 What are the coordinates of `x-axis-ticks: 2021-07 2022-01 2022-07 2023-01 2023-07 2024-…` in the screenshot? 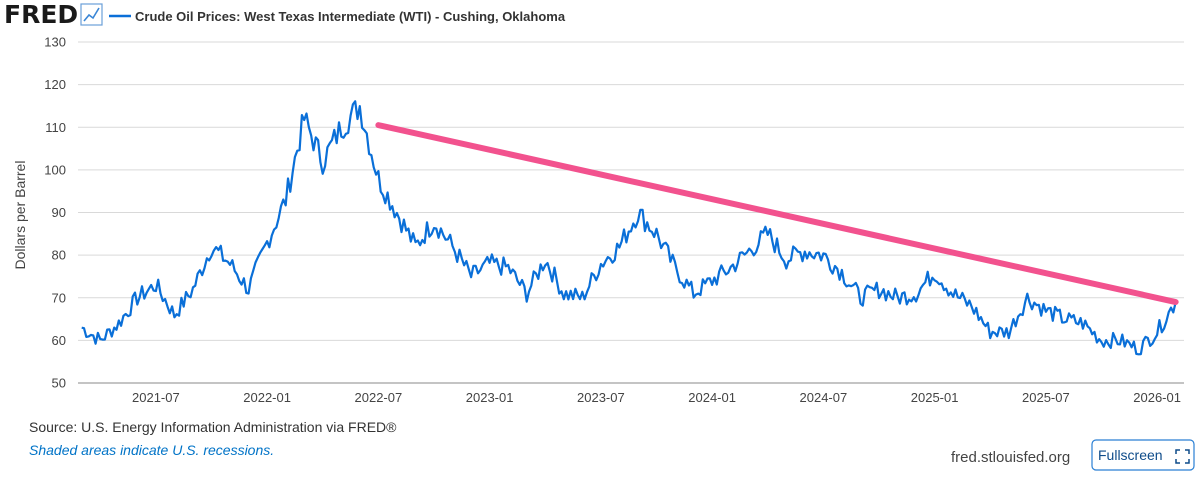 It's located at (656, 397).